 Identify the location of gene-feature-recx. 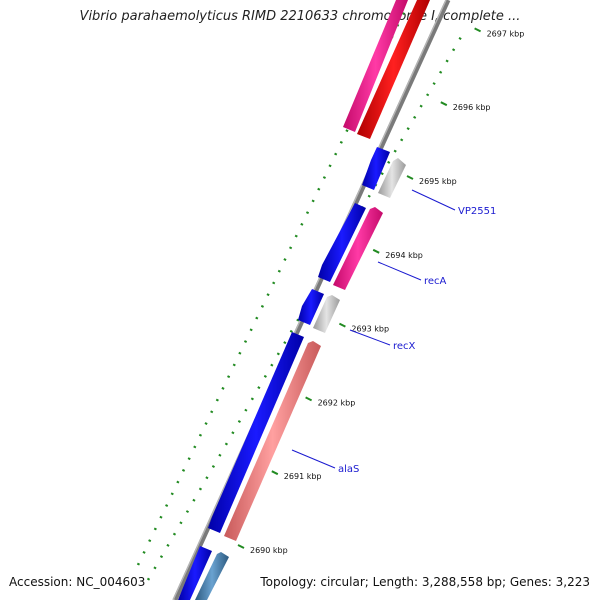
(326, 314).